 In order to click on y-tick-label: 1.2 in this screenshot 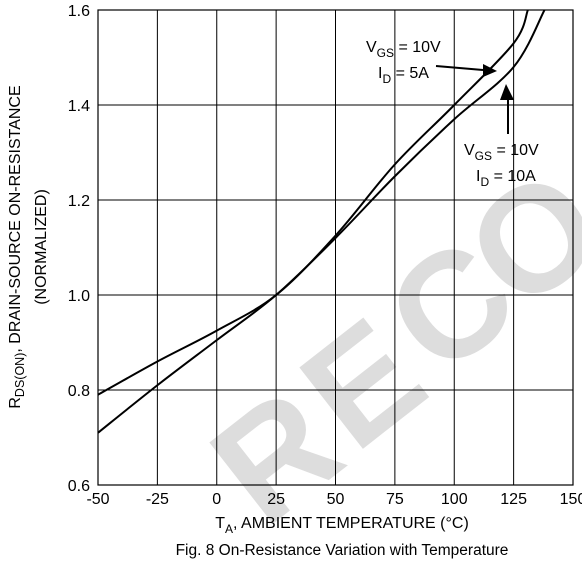, I will do `click(79, 201)`.